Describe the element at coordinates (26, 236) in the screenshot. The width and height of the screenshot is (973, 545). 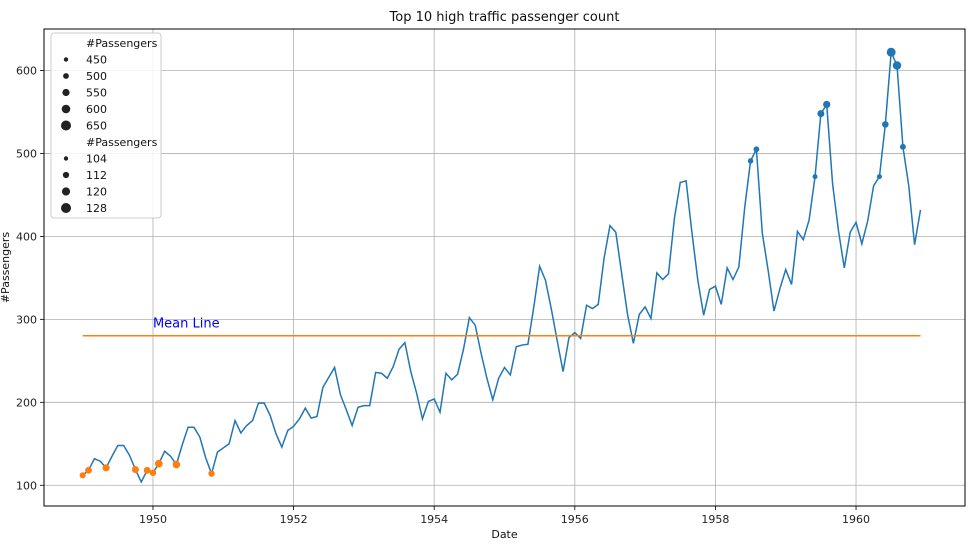
I see `y-tick-label: 400` at that location.